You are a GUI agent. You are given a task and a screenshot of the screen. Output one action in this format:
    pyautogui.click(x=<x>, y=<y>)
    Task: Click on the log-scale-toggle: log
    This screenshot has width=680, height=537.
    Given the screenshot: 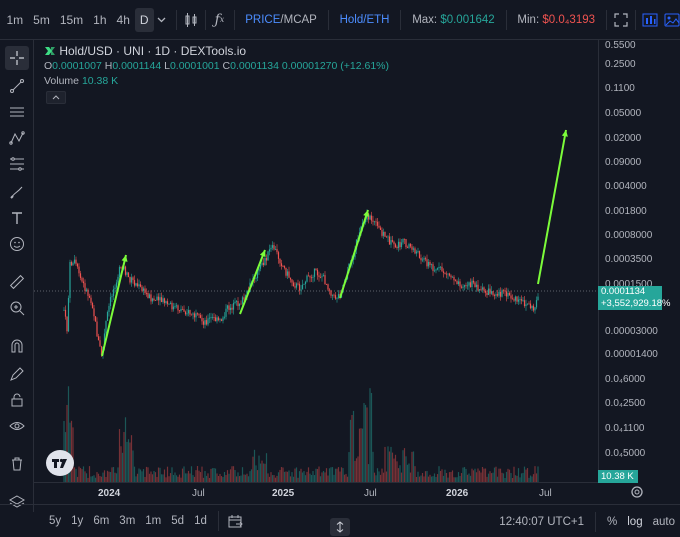 What is the action you would take?
    pyautogui.click(x=635, y=521)
    